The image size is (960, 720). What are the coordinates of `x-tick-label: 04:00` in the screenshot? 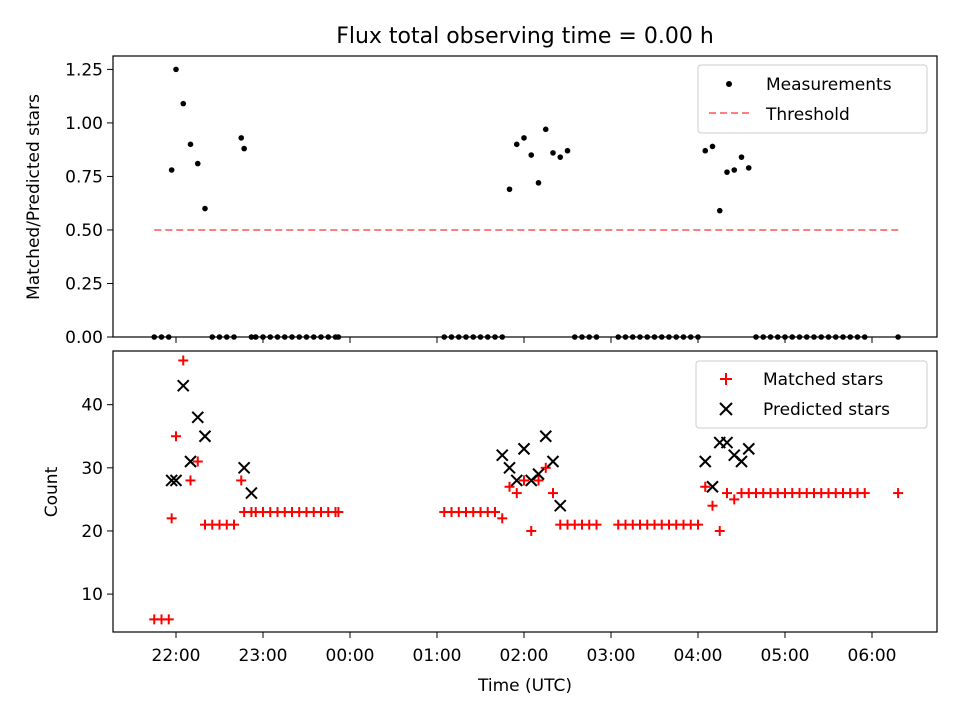 It's located at (698, 656).